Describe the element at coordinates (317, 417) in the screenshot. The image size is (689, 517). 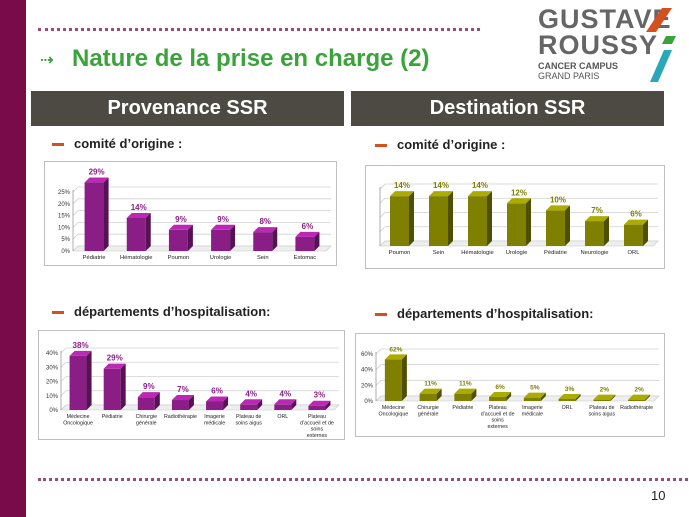
I see `category-label: Plateau` at that location.